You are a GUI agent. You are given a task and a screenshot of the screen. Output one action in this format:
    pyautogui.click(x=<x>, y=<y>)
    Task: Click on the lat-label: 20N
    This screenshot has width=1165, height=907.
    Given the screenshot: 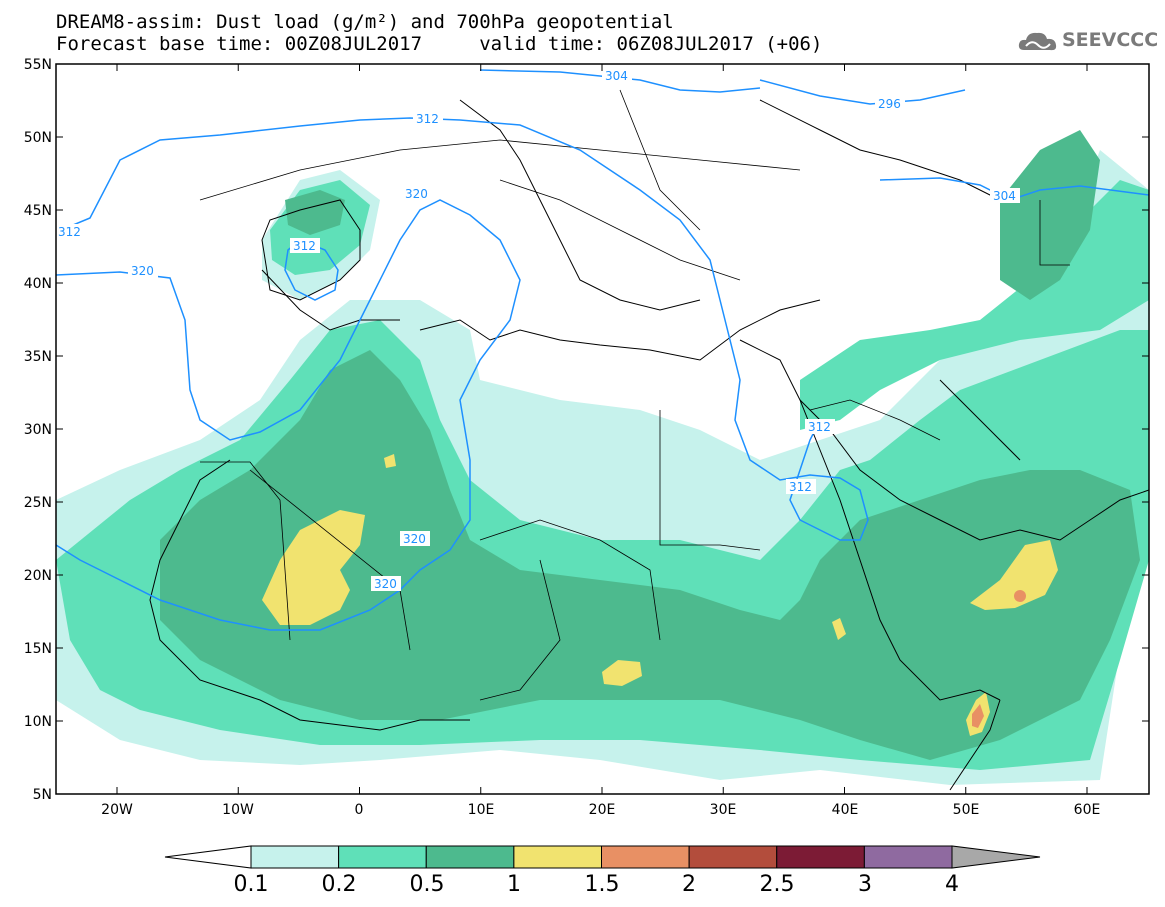 What is the action you would take?
    pyautogui.click(x=38, y=576)
    